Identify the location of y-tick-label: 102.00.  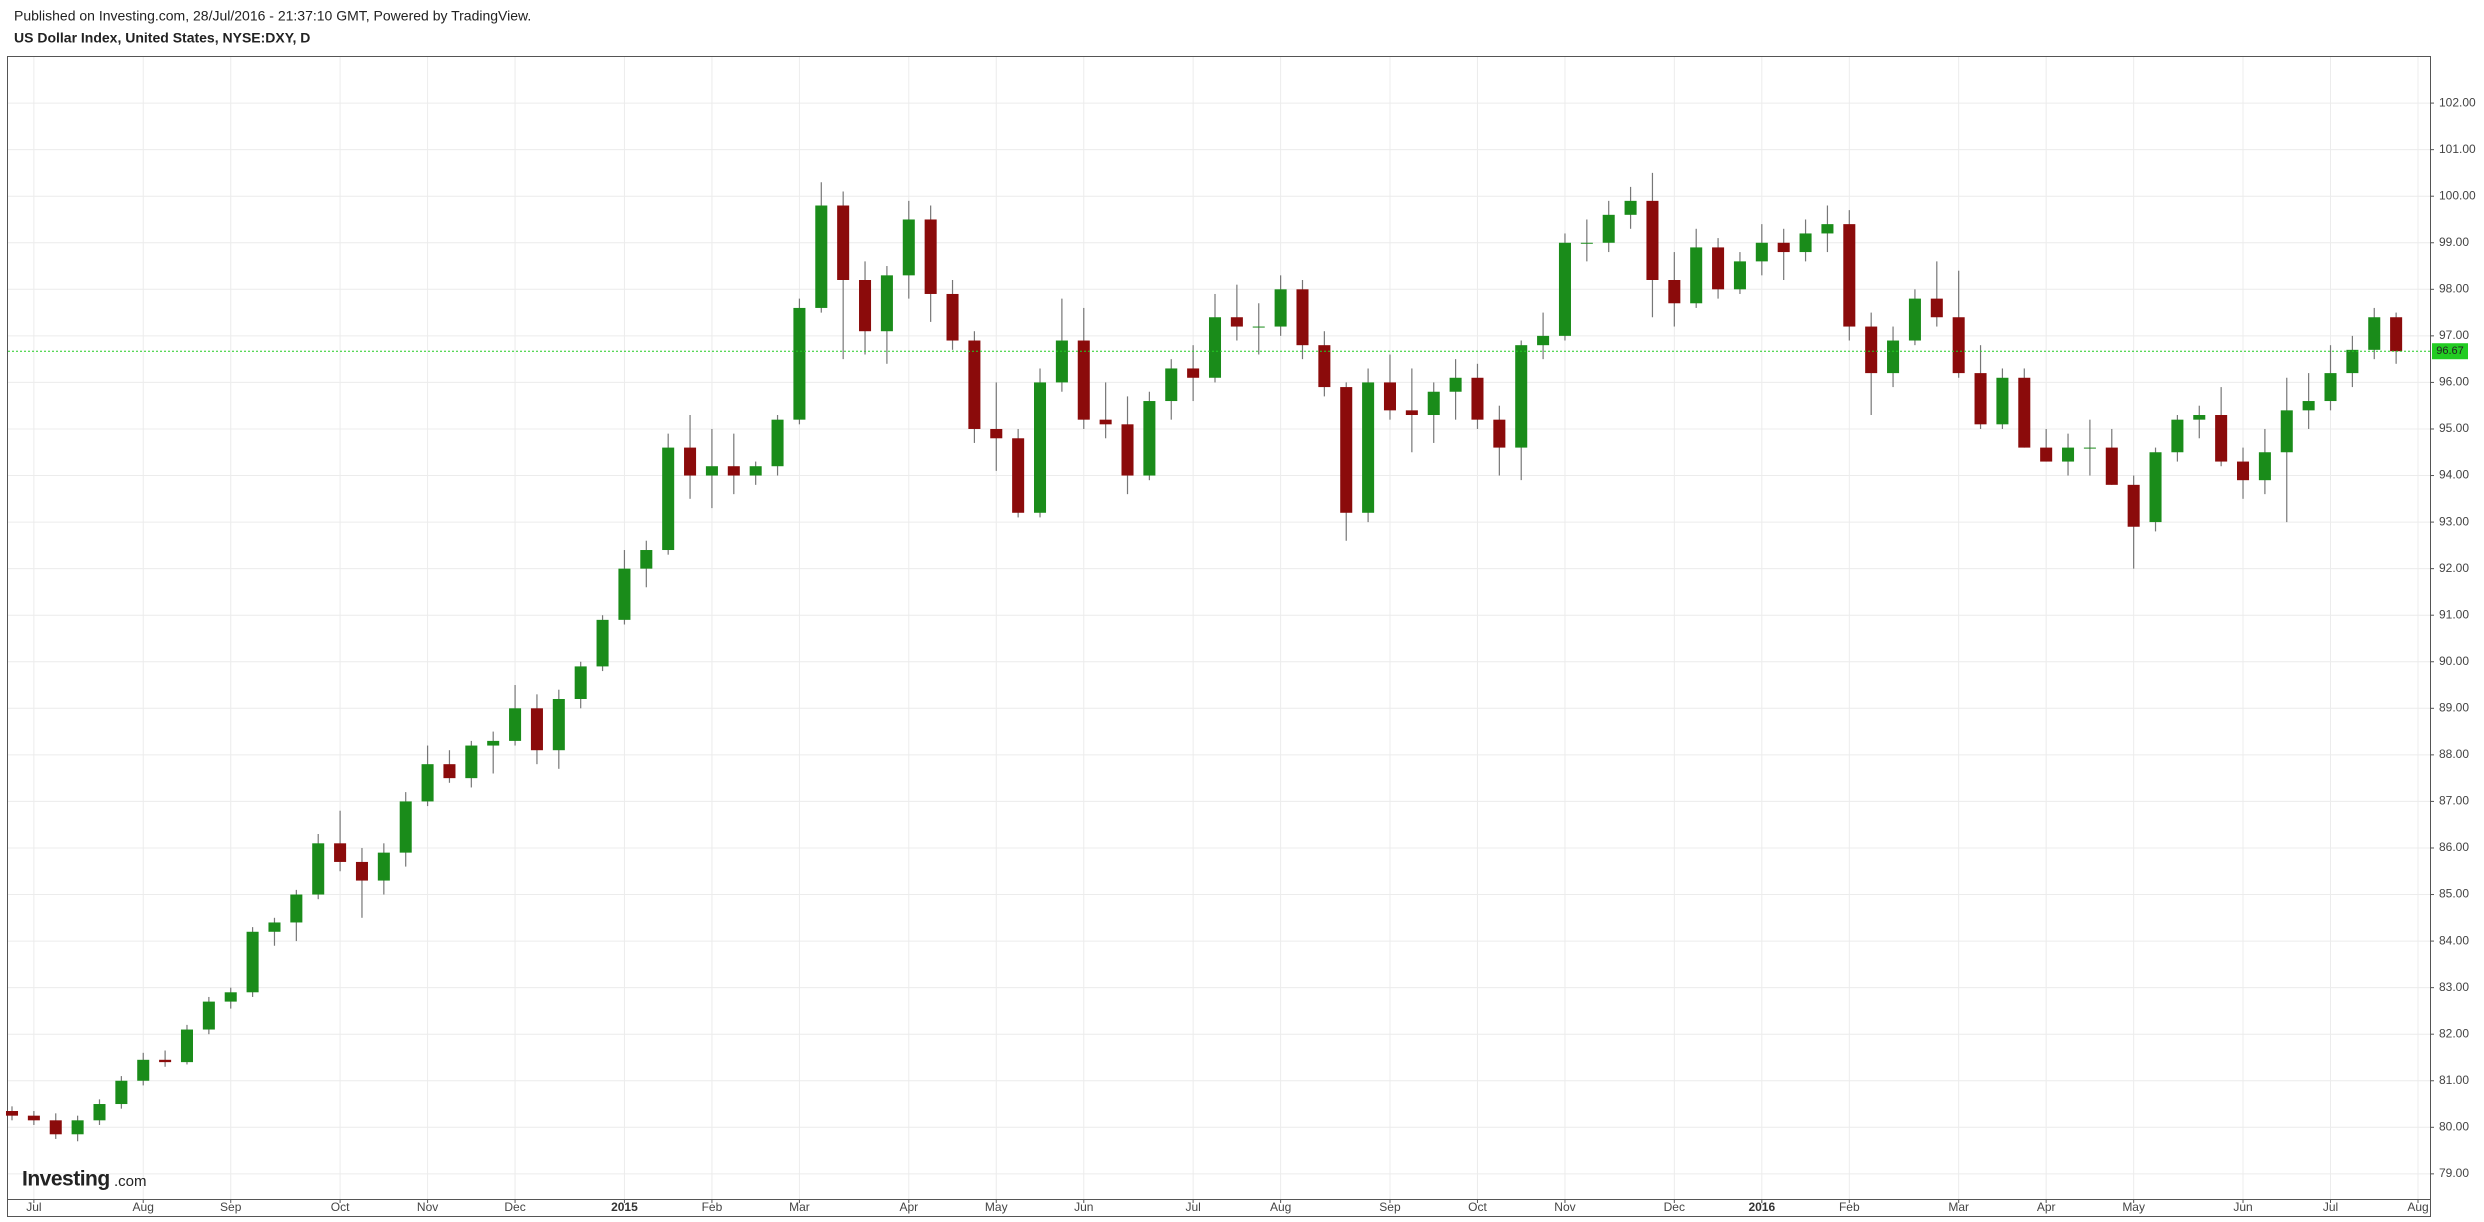
(2457, 102).